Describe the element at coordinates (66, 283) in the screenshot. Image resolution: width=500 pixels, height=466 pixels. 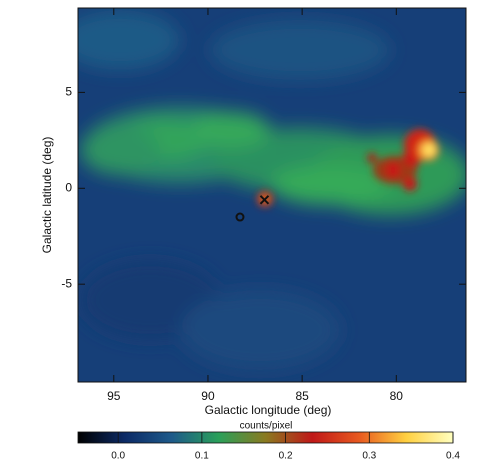
I see `y-tick-label: -5` at that location.